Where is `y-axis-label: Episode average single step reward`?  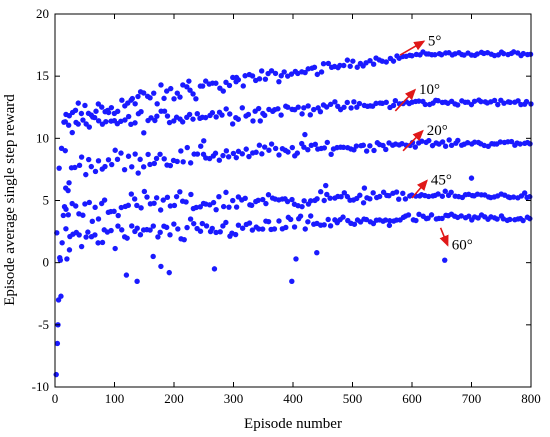
y-axis-label: Episode average single step reward is located at coordinates (10, 200).